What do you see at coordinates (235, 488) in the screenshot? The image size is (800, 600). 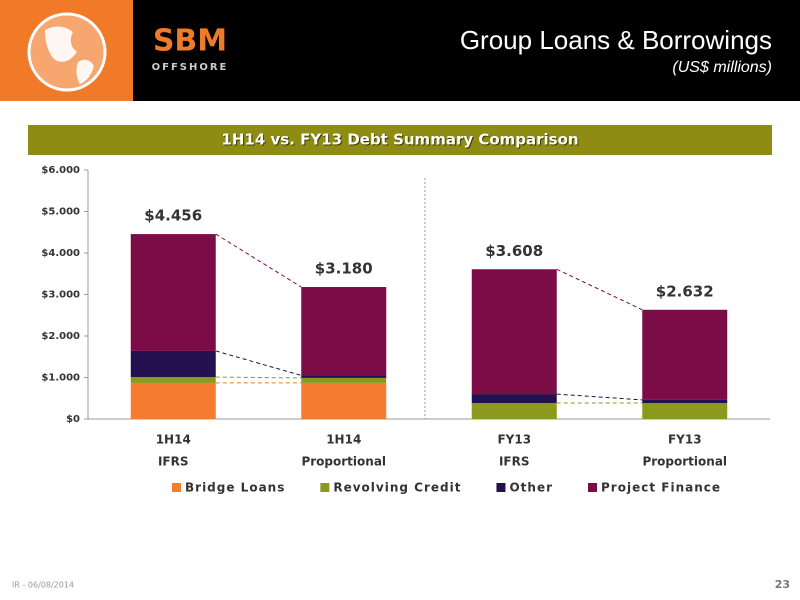 I see `legend-label: Bridge Loans` at bounding box center [235, 488].